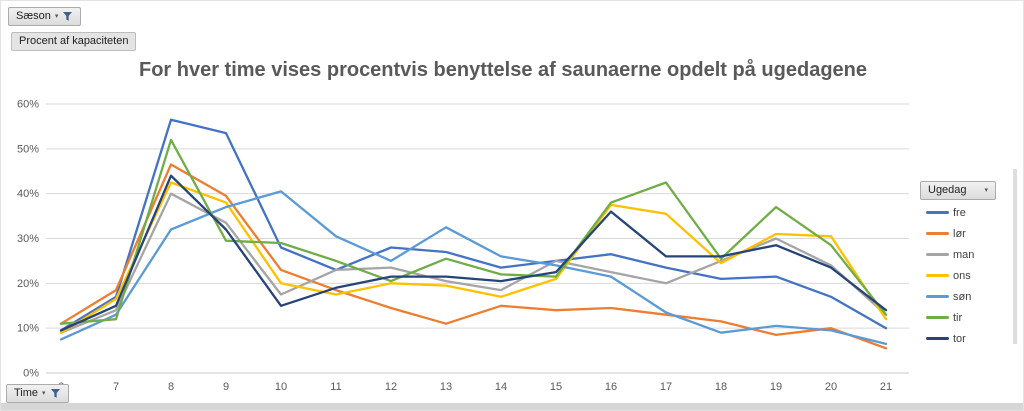  Describe the element at coordinates (611, 387) in the screenshot. I see `x-tick-label: 16` at that location.